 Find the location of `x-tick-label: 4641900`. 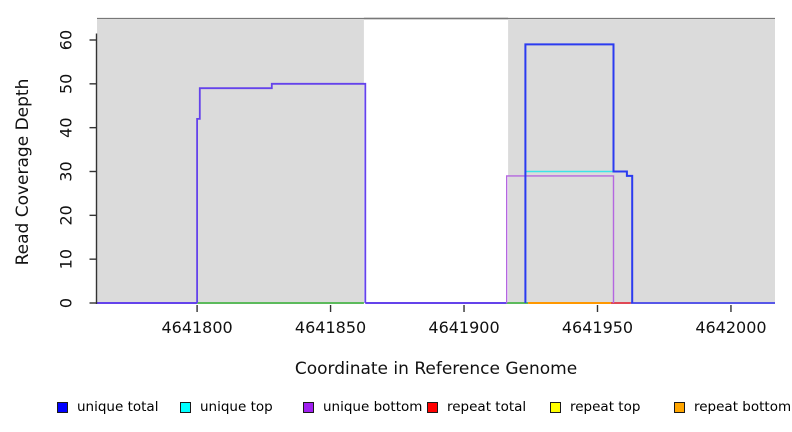

x-tick-label: 4641900 is located at coordinates (463, 327).